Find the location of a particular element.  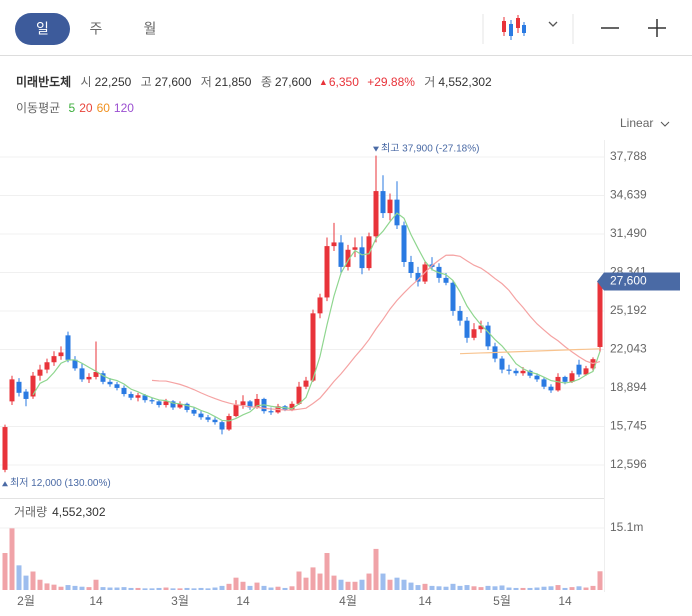

change-pct: +29.88% is located at coordinates (391, 82).